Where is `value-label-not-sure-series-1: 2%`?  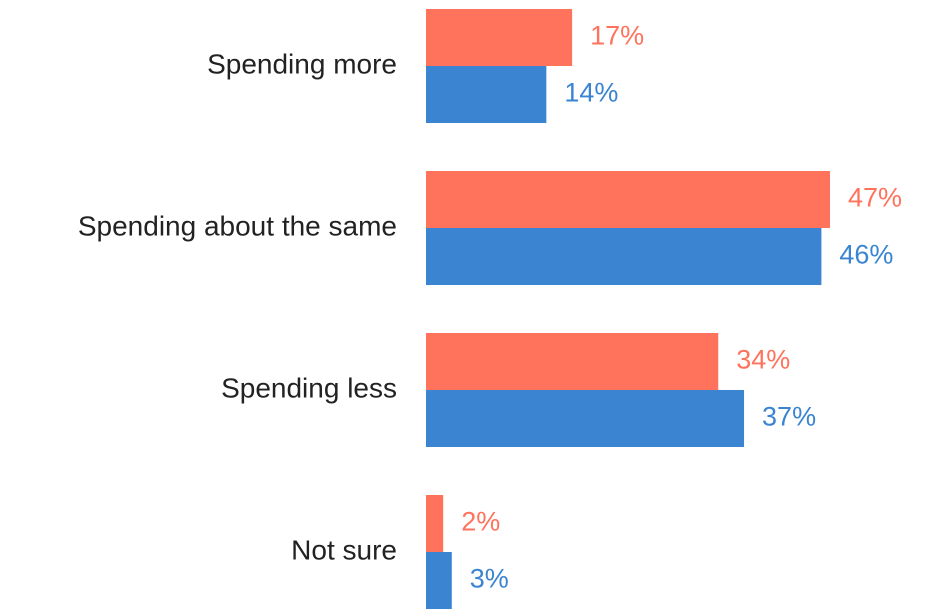 value-label-not-sure-series-1: 2% is located at coordinates (480, 522).